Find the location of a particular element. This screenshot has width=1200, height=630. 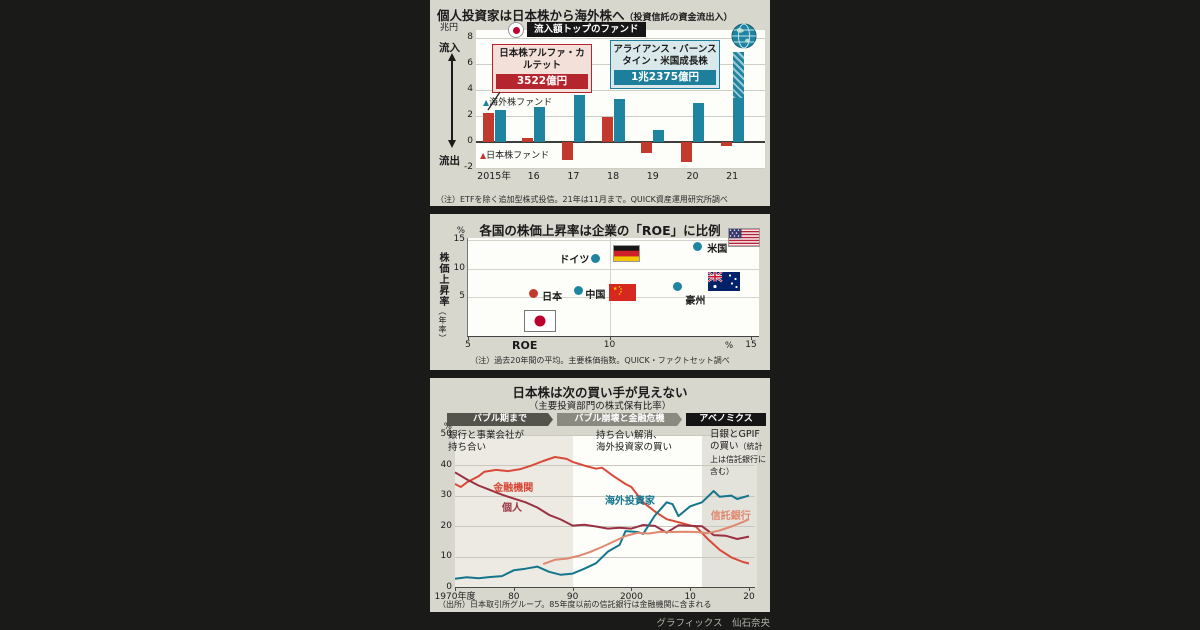

era-banner: アベノミクス is located at coordinates (726, 419).